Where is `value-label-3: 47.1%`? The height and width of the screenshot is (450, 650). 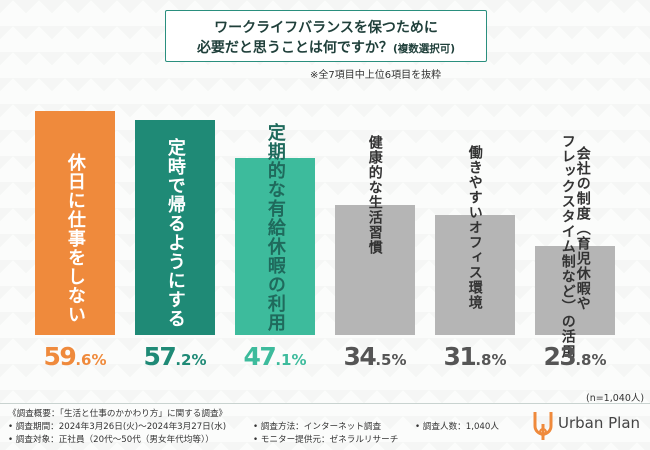 value-label-3: 47.1% is located at coordinates (275, 356).